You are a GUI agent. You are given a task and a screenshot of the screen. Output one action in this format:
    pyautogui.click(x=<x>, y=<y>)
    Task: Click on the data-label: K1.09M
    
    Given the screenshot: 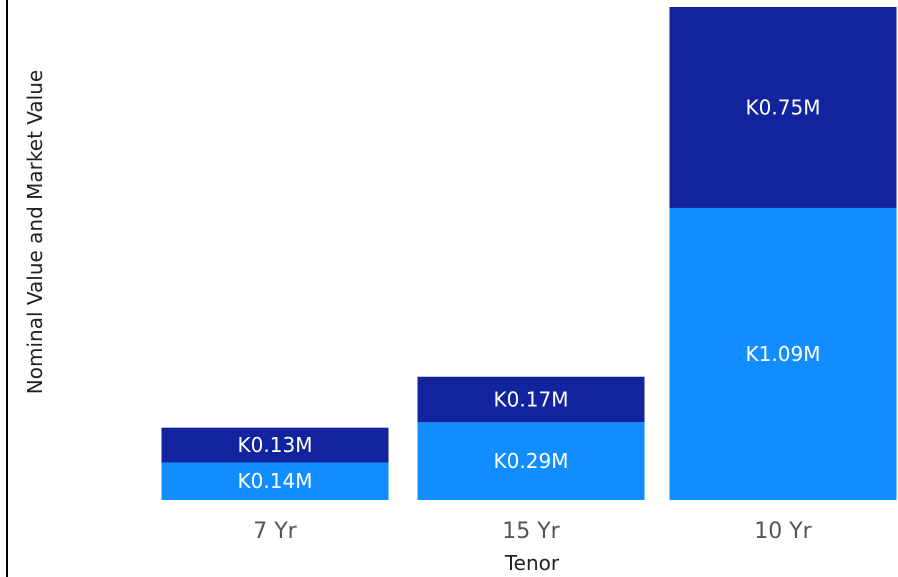 What is the action you would take?
    pyautogui.click(x=783, y=354)
    